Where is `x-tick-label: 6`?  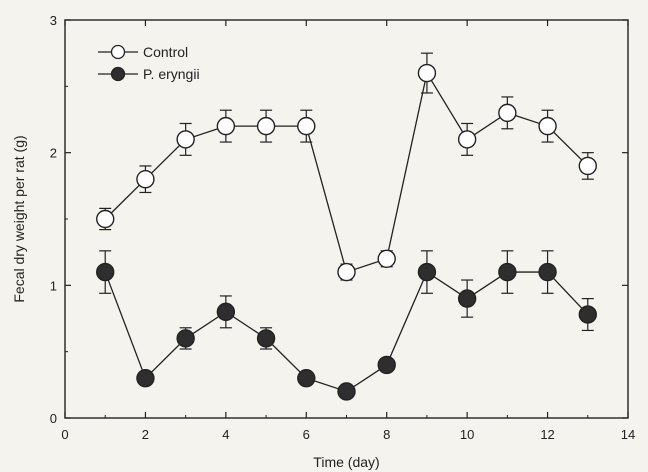 x-tick-label: 6 is located at coordinates (306, 434).